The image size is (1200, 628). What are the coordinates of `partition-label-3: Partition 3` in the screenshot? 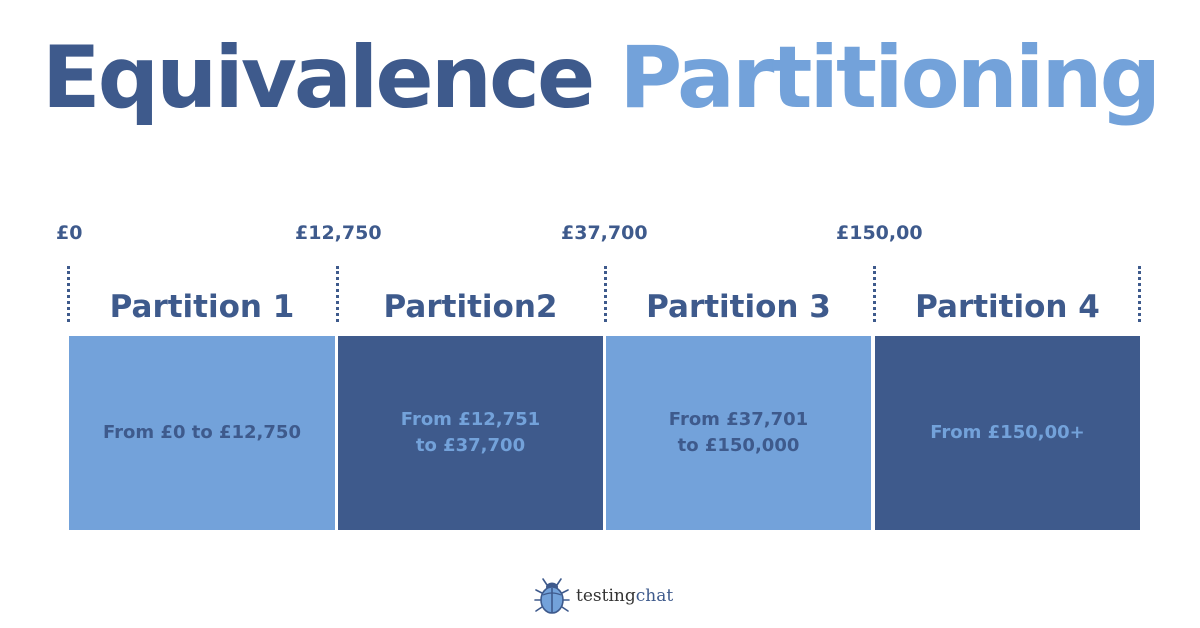 It's located at (738, 307).